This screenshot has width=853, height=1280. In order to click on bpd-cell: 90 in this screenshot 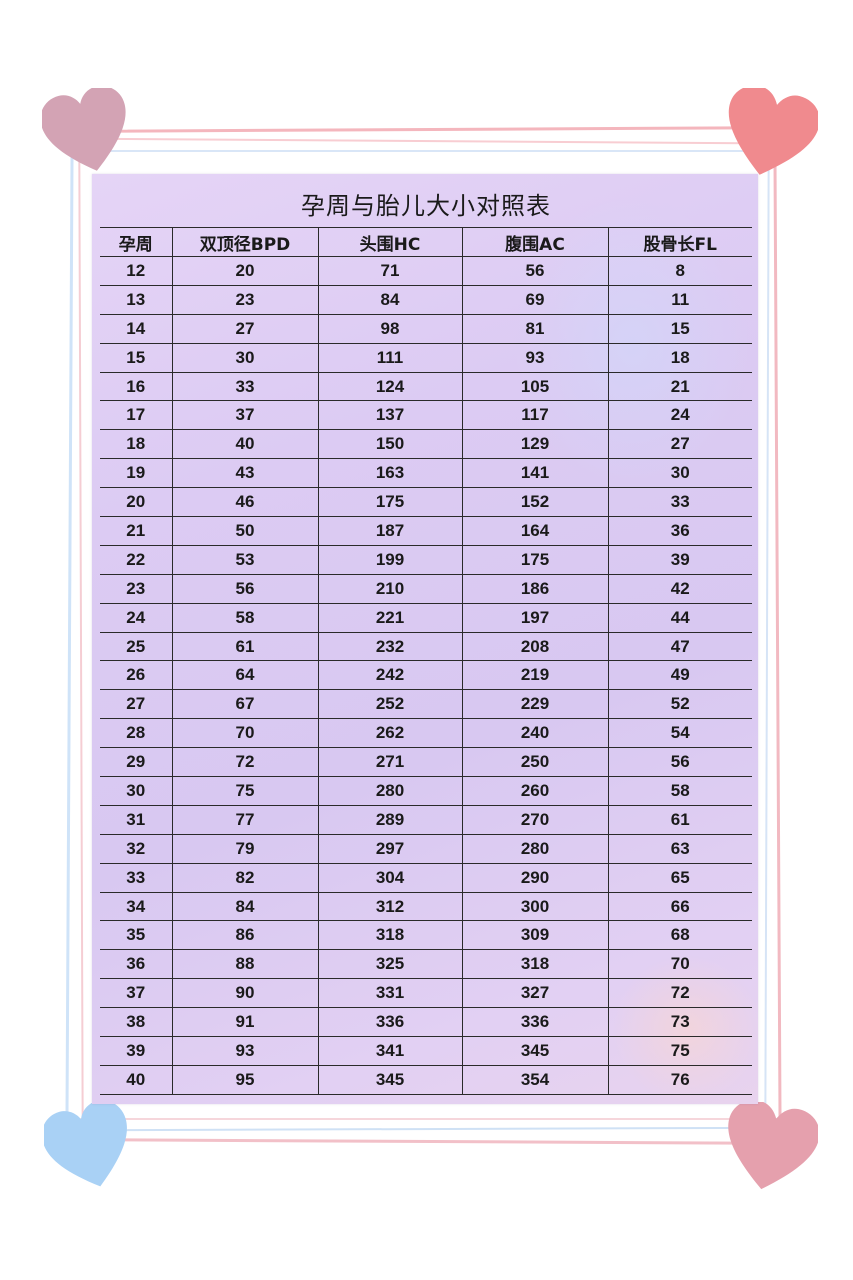, I will do `click(245, 993)`.